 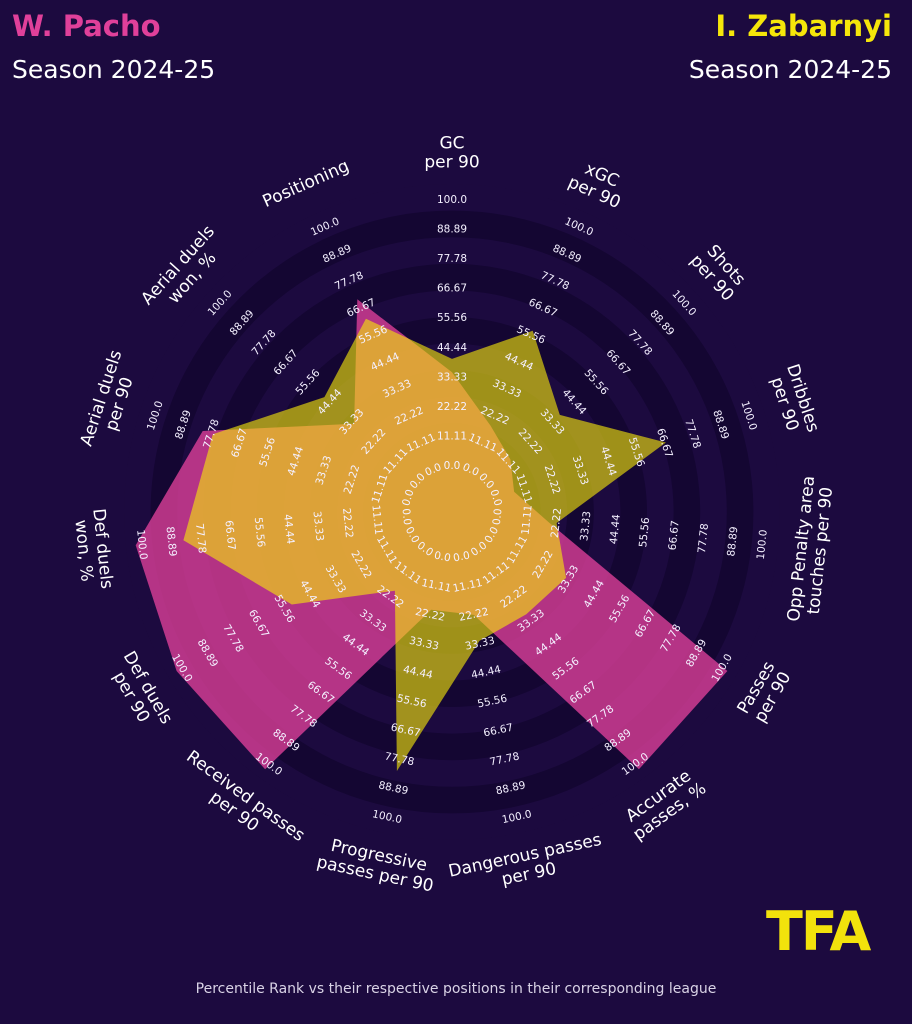 What do you see at coordinates (765, 692) in the screenshot?
I see `metric-label: Passesper 90` at bounding box center [765, 692].